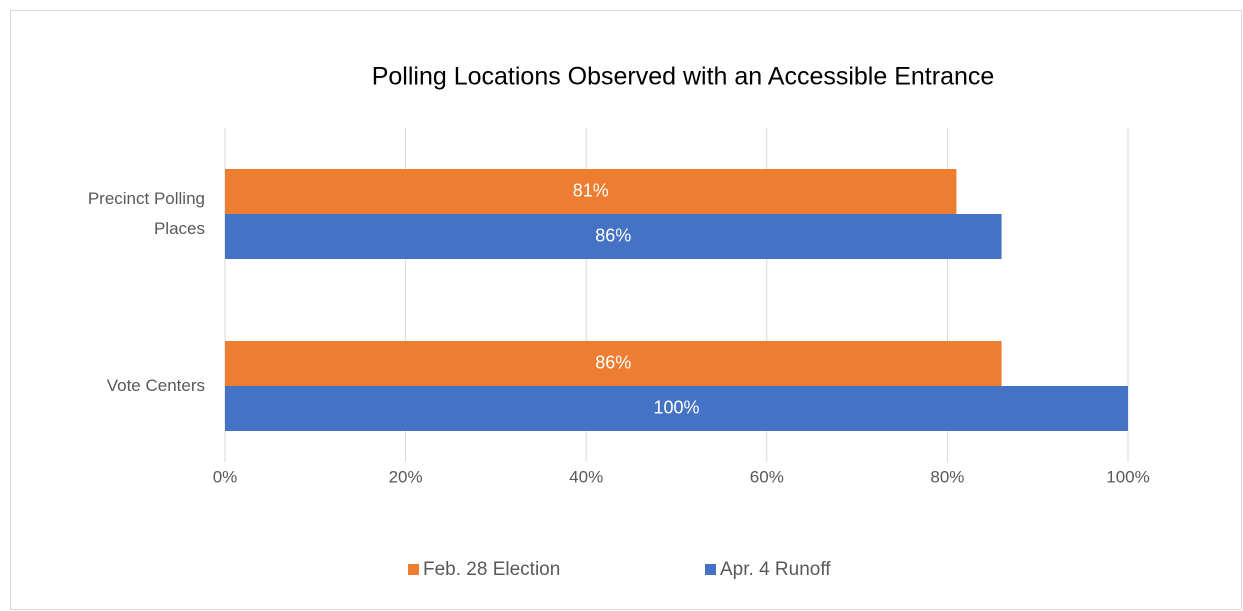 Image resolution: width=1243 pixels, height=611 pixels. I want to click on x-tick-label: 20%, so click(406, 476).